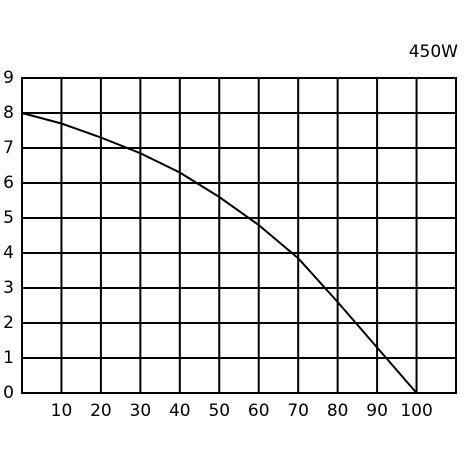  What do you see at coordinates (8, 288) in the screenshot?
I see `y-tick-label: 3` at bounding box center [8, 288].